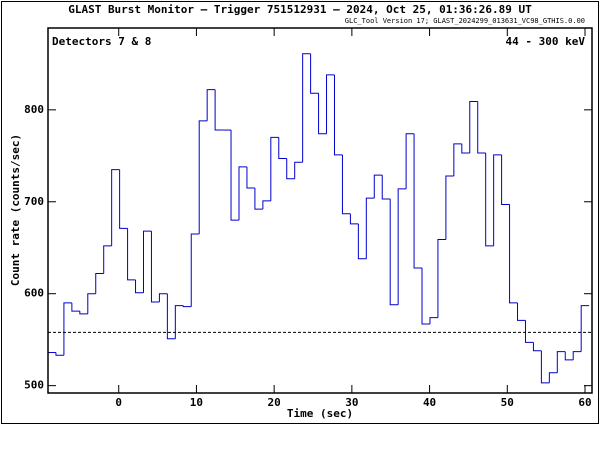  I want to click on y-tick-label: 600, so click(34, 293).